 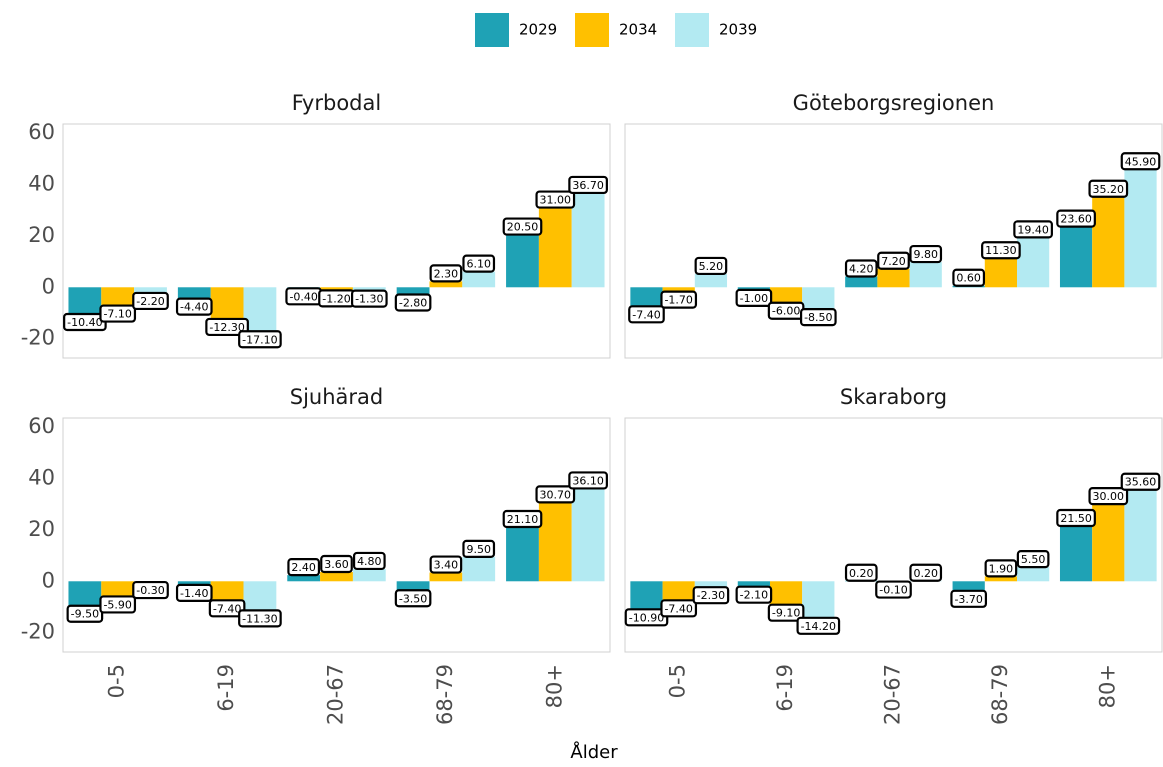 What do you see at coordinates (303, 567) in the screenshot?
I see `data-label-text: 2.40` at bounding box center [303, 567].